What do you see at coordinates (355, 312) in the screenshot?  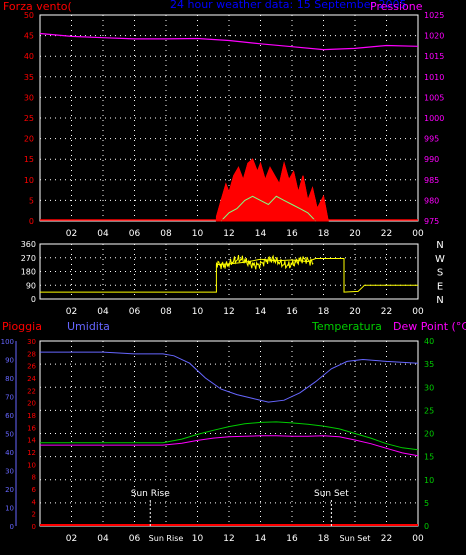 I see `dir-xlabel-20: 20` at bounding box center [355, 312].